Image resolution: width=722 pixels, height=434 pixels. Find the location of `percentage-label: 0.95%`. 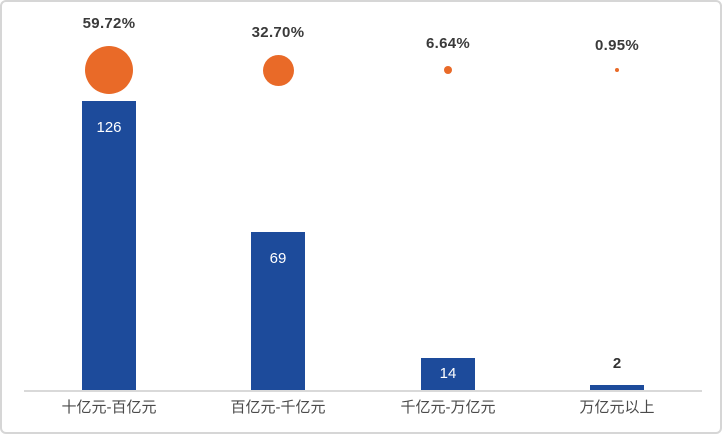

percentage-label: 0.95% is located at coordinates (617, 45).